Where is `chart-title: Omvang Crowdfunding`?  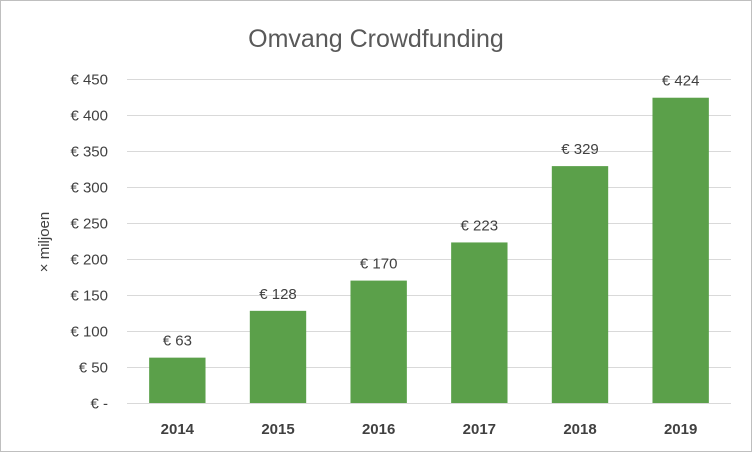 chart-title: Omvang Crowdfunding is located at coordinates (376, 39).